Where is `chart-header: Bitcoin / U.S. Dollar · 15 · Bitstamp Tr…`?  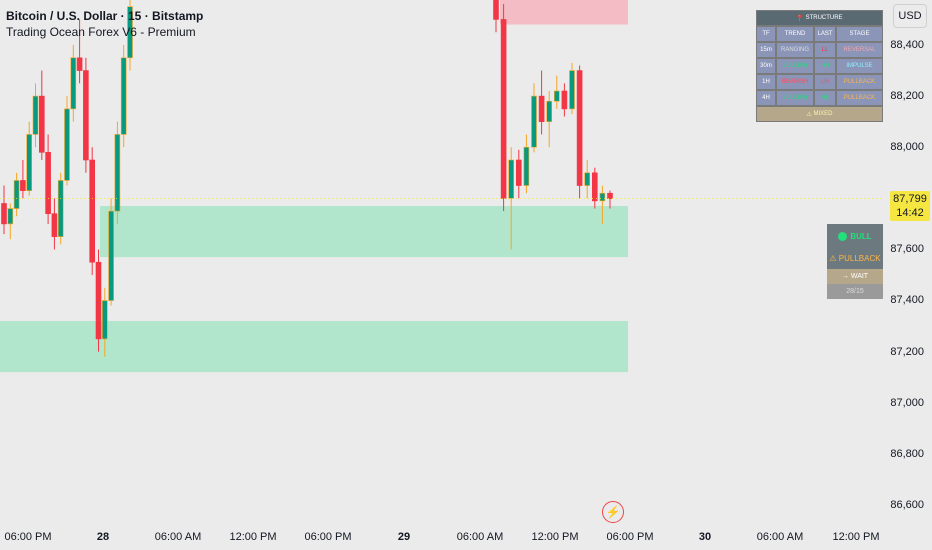 chart-header: Bitcoin / U.S. Dollar · 15 · Bitstamp Tr… is located at coordinates (104, 24).